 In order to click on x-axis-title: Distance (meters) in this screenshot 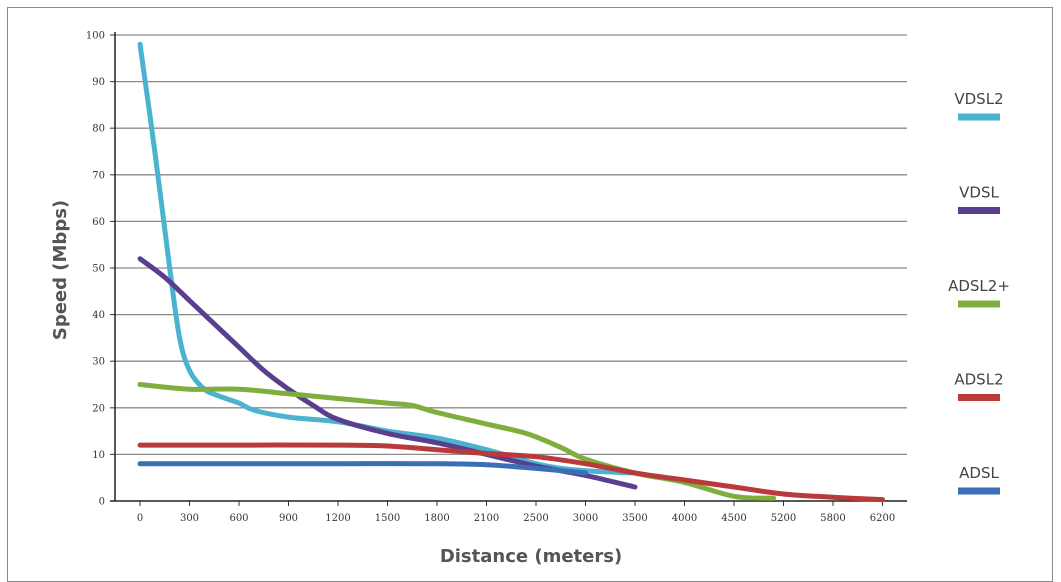, I will do `click(531, 556)`.